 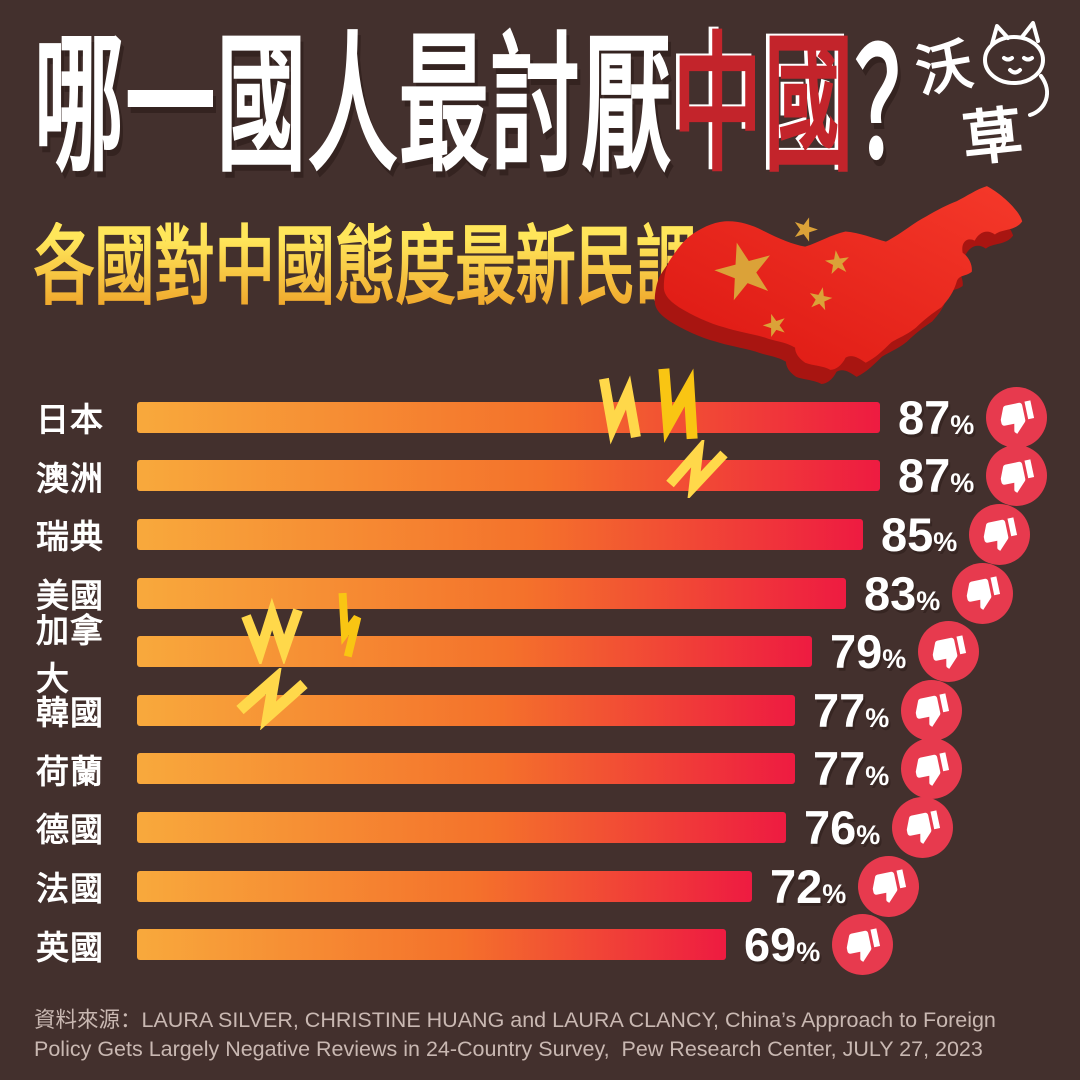 What do you see at coordinates (70, 771) in the screenshot?
I see `country-label: 荷蘭` at bounding box center [70, 771].